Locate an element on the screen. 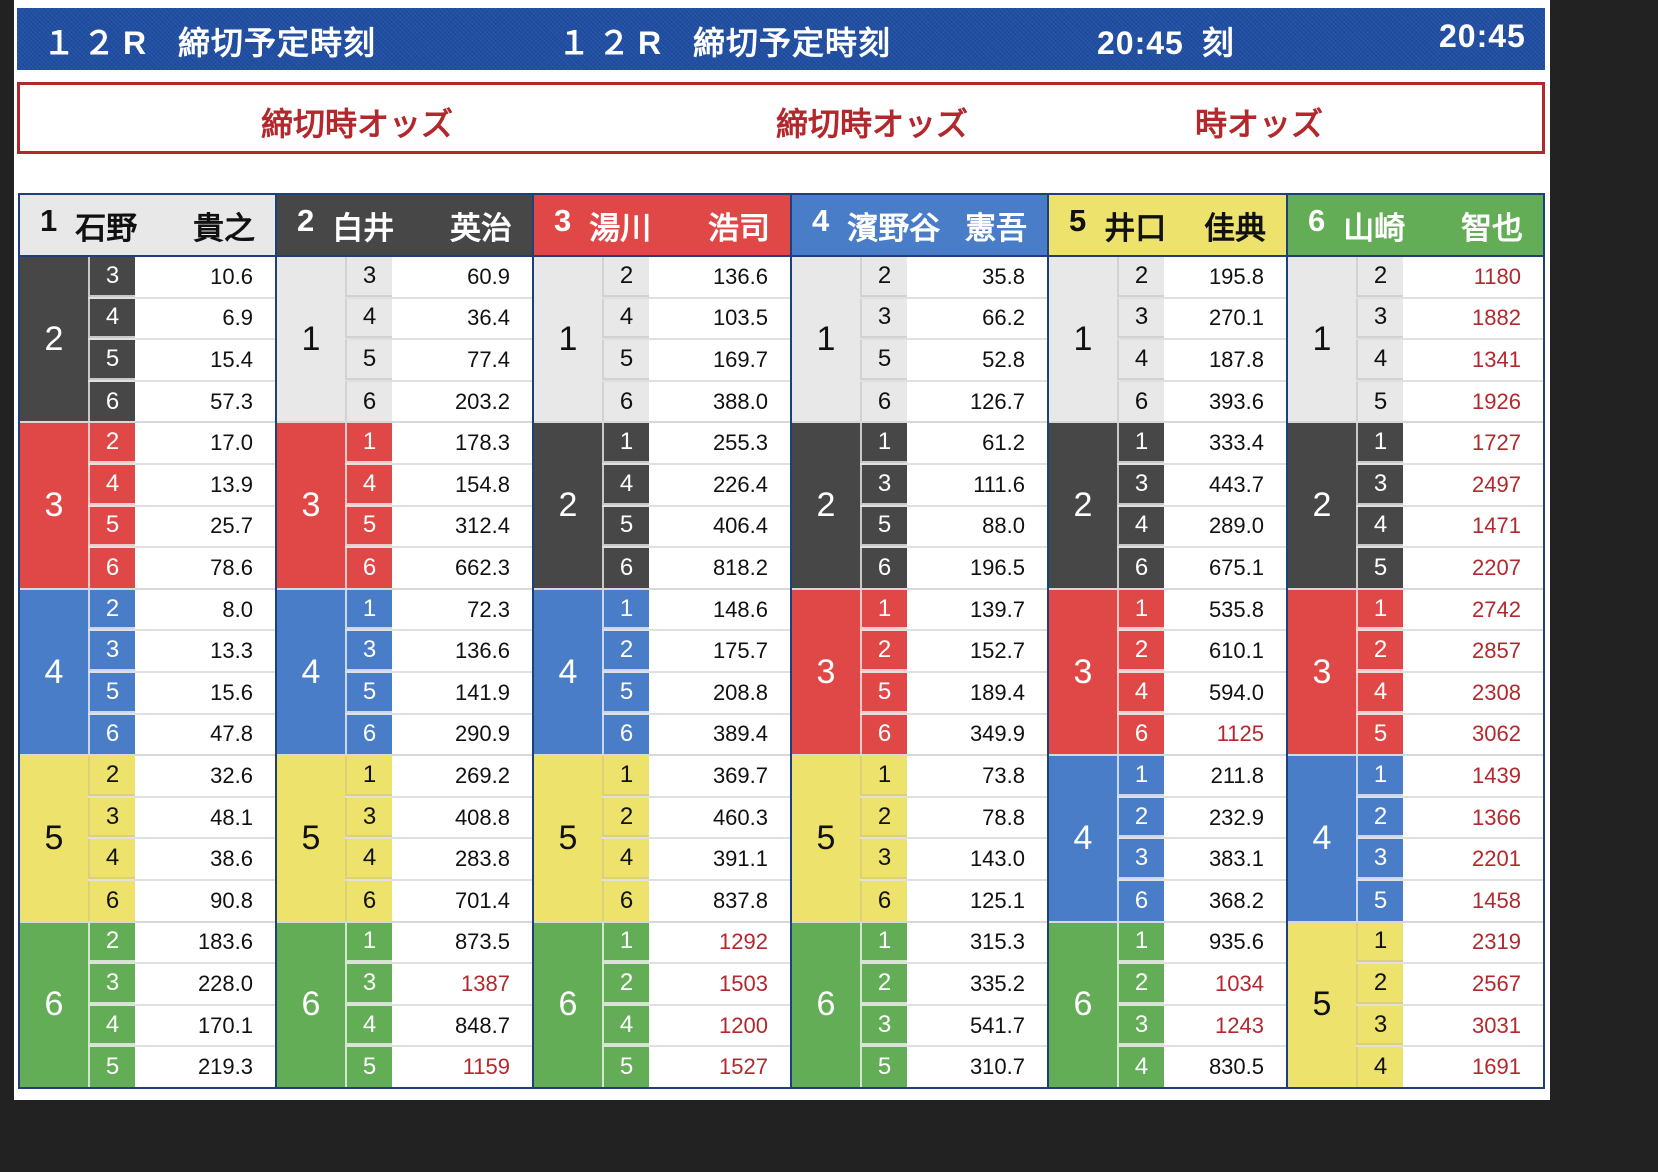 The width and height of the screenshot is (1658, 1172). odds-row: 3 408.8 is located at coordinates (438, 818).